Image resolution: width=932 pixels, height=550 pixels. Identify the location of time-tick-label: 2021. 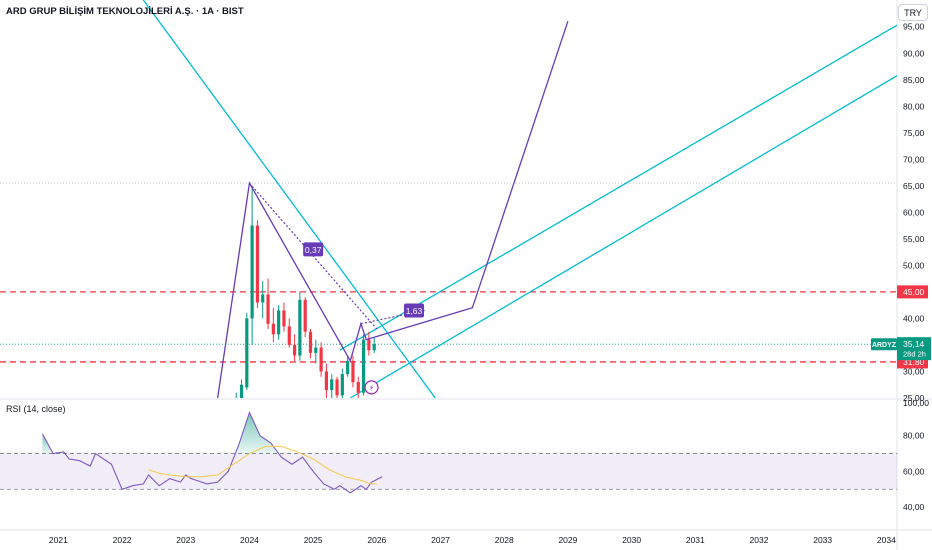
(58, 540).